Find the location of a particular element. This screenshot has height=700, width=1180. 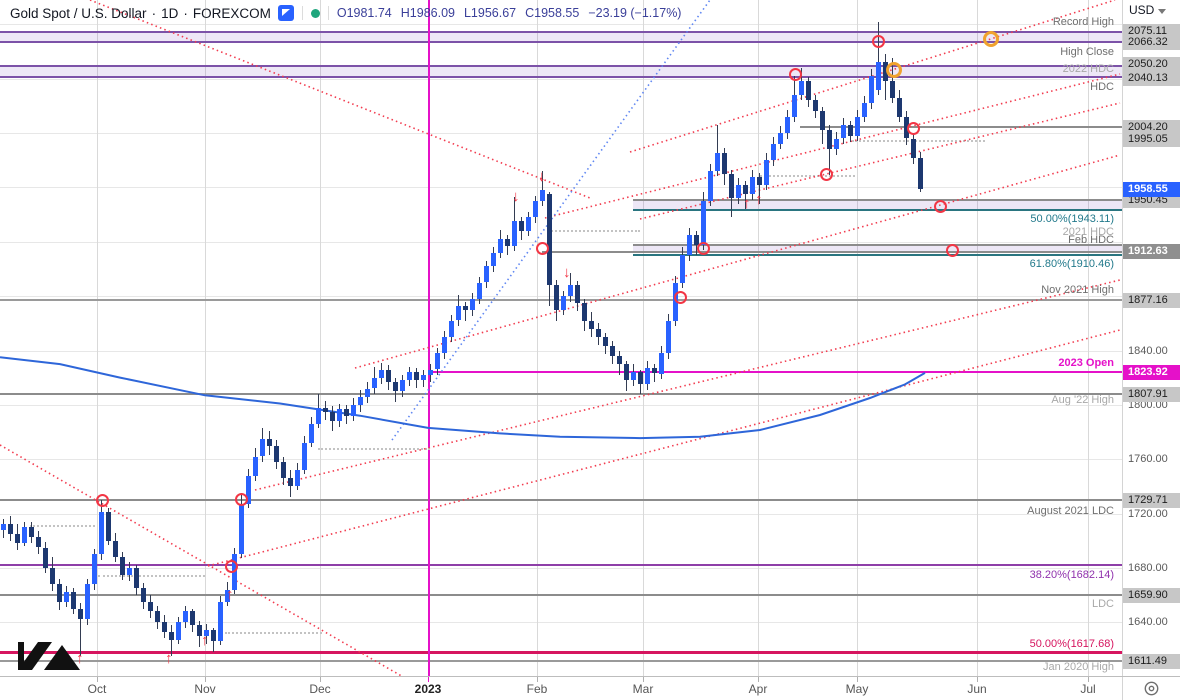

fib-50-low-line is located at coordinates (561, 653).